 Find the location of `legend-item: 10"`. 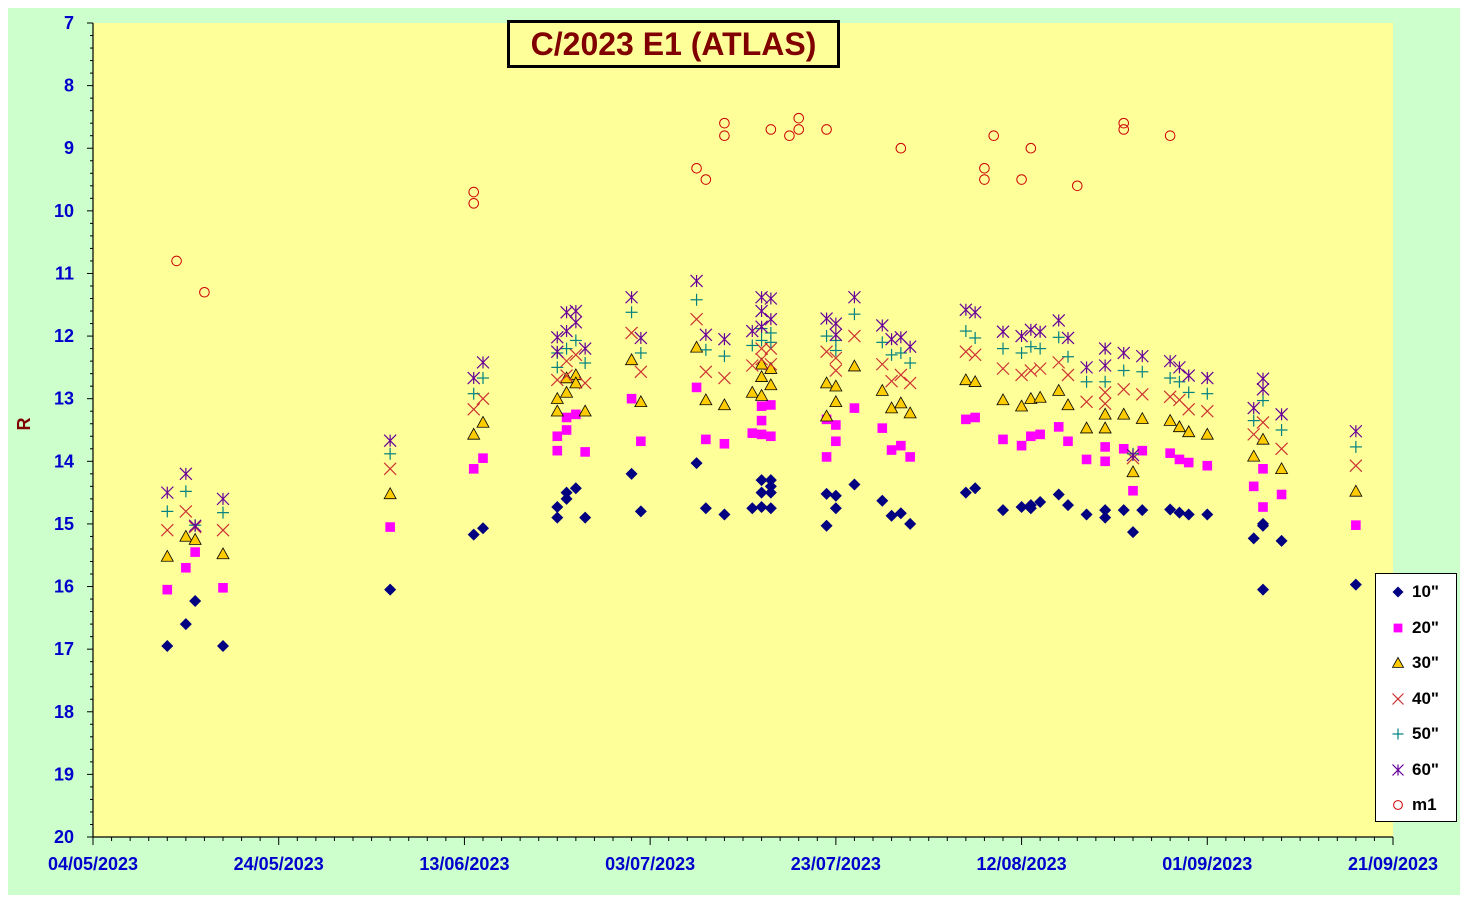

legend-item: 10" is located at coordinates (1417, 592).